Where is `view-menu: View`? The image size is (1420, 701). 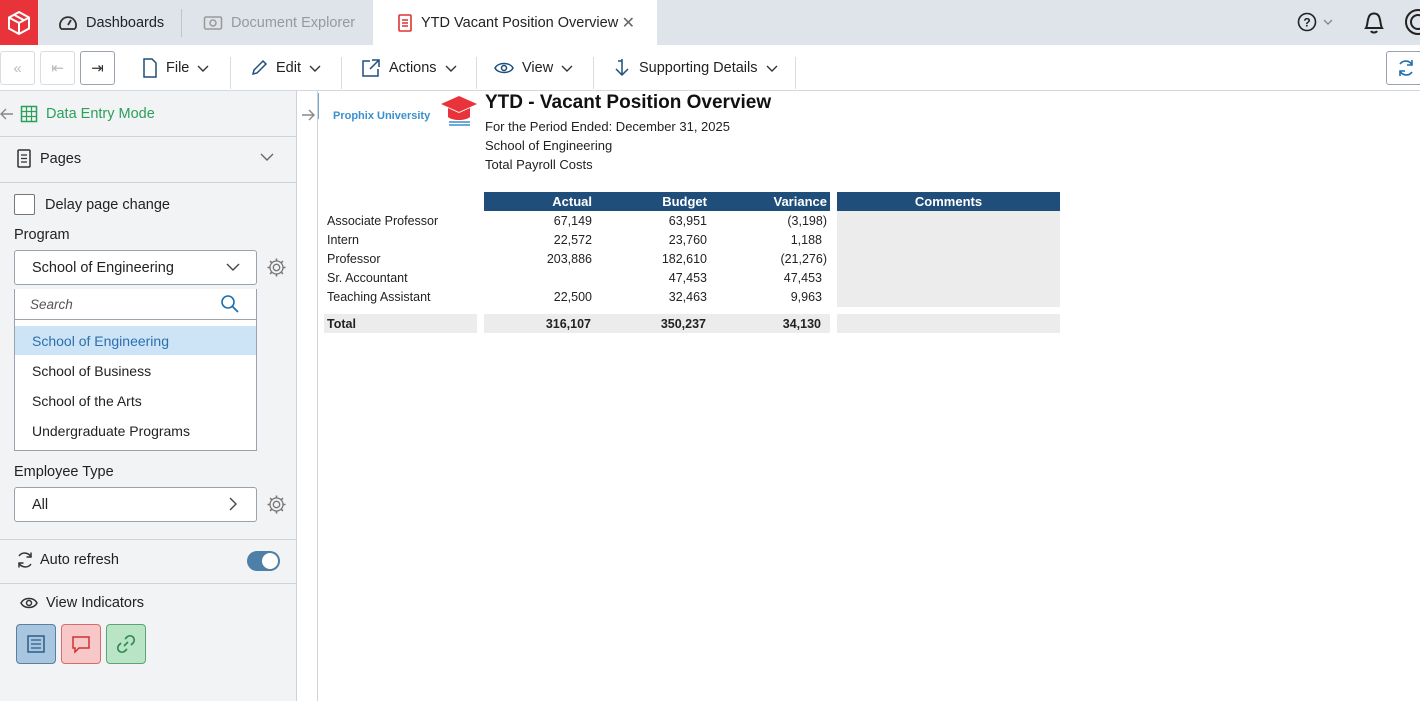
view-menu: View is located at coordinates (533, 68).